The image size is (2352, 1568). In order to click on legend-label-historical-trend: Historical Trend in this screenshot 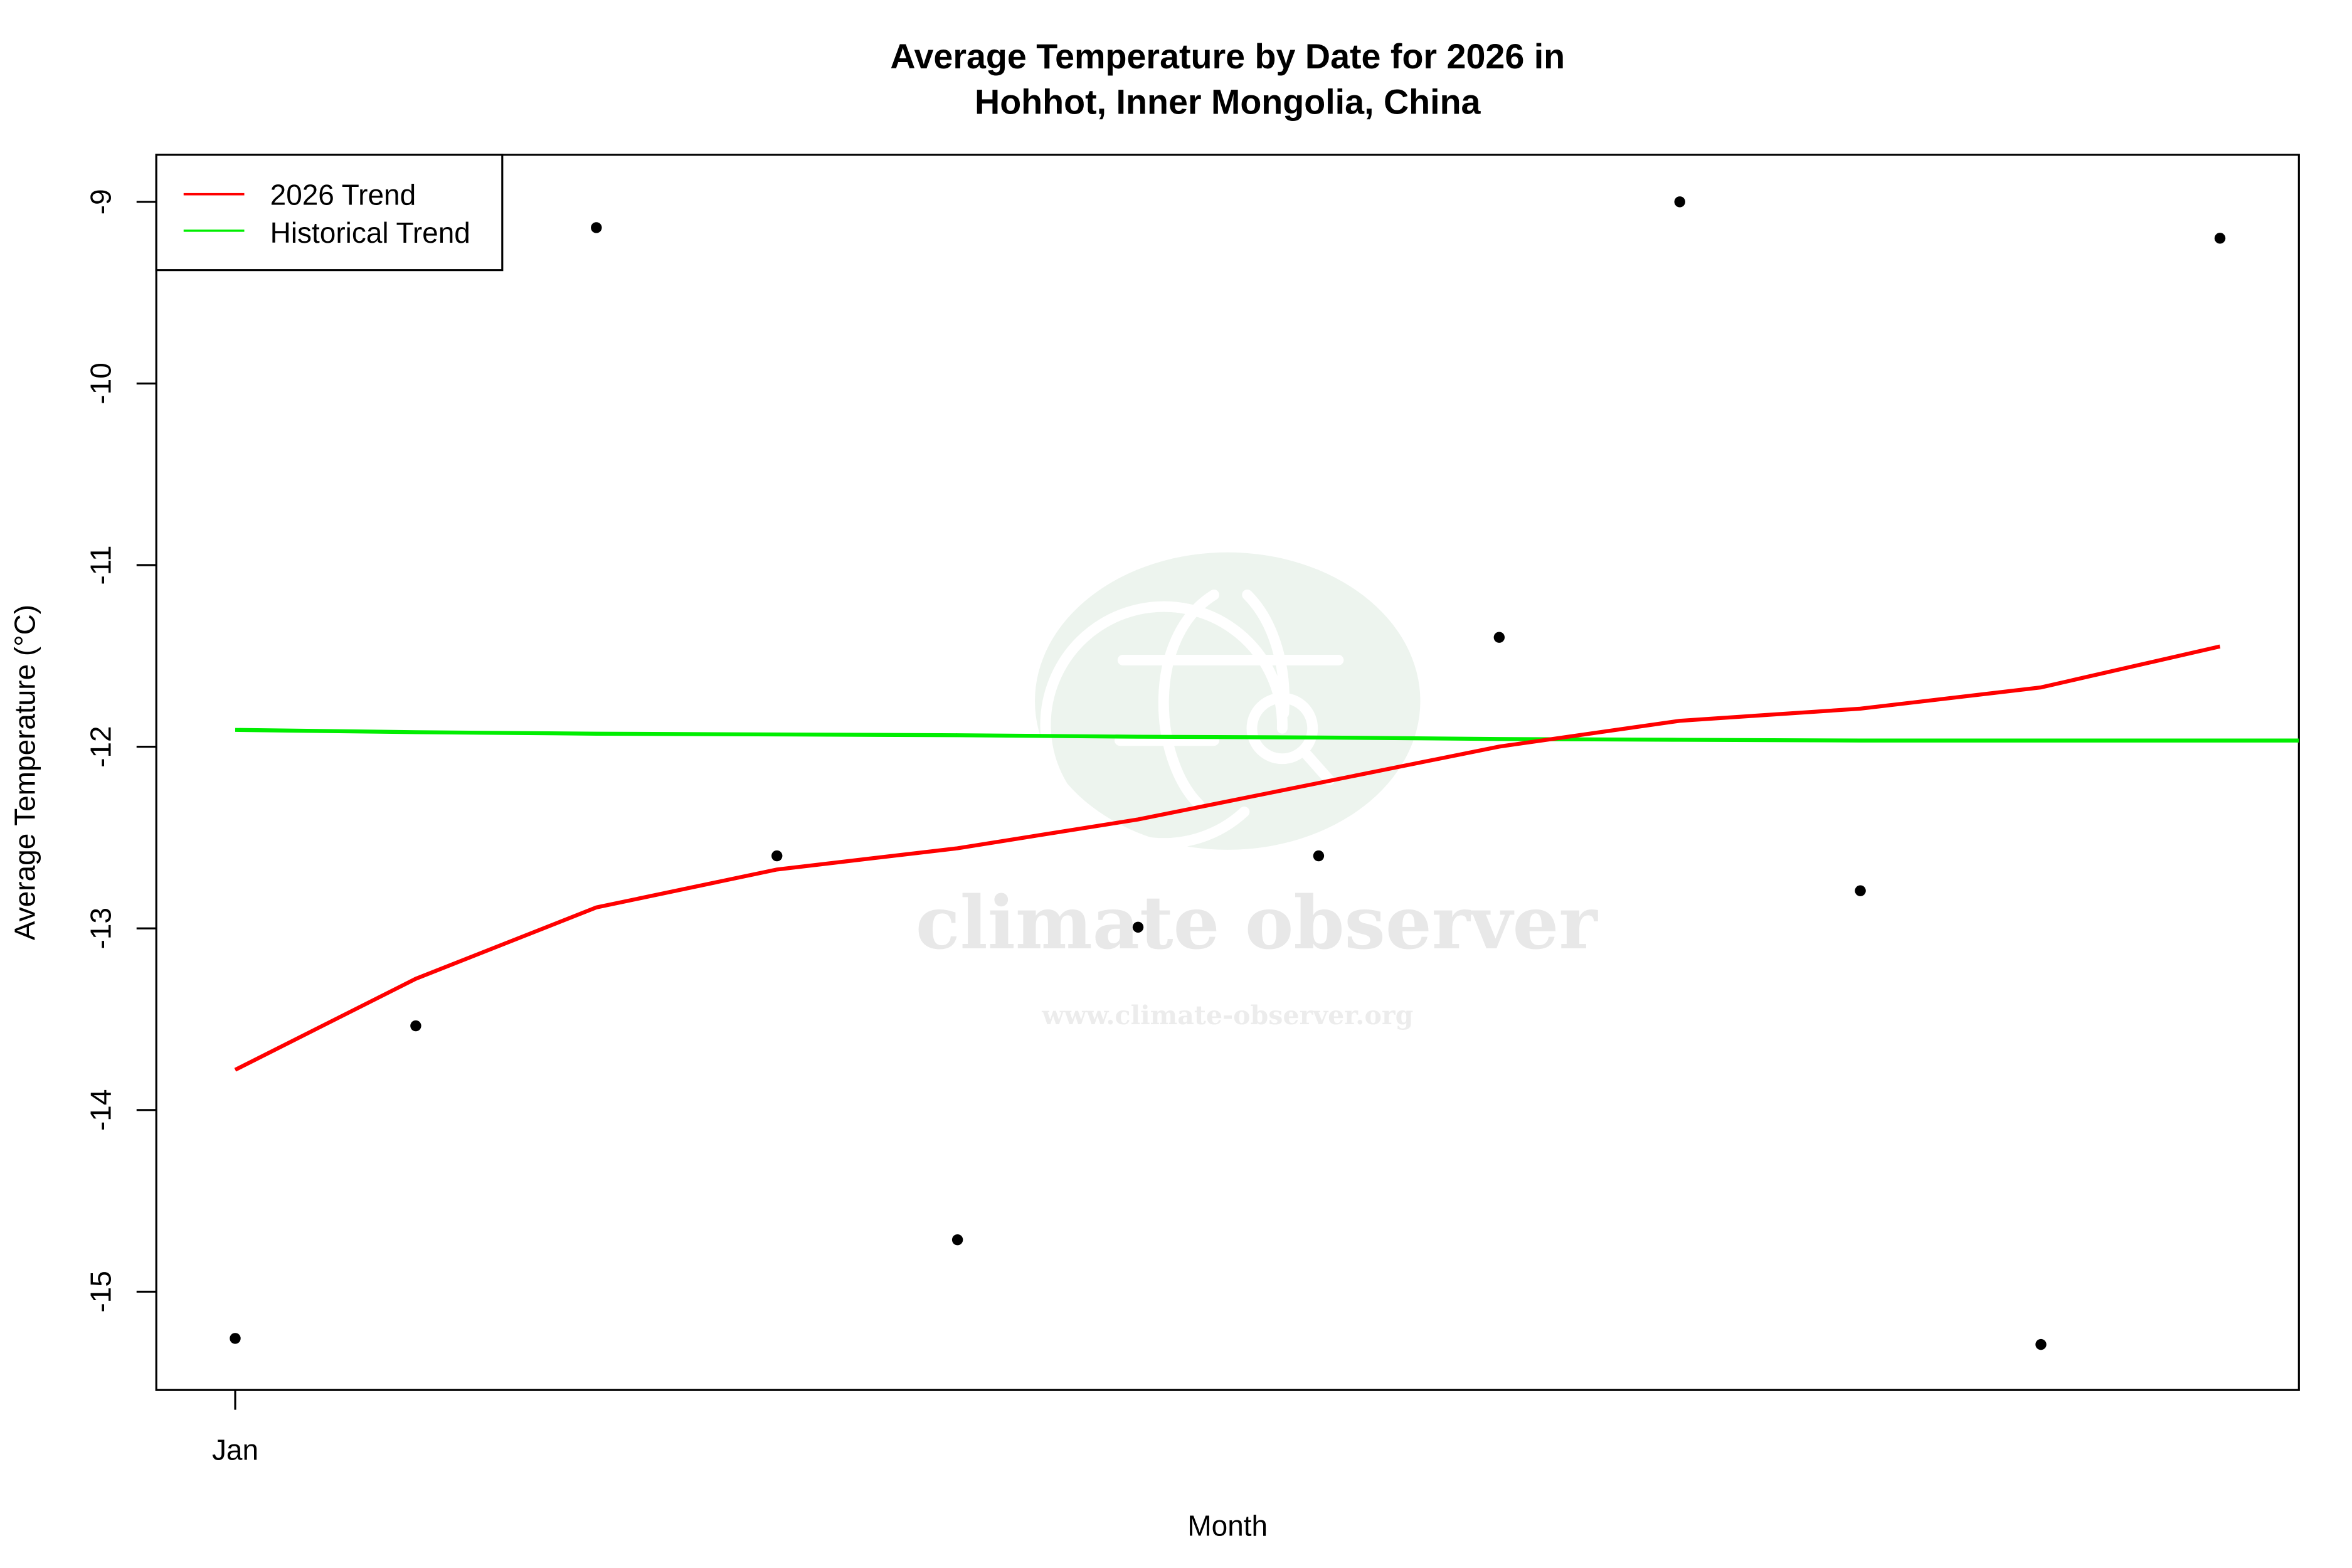, I will do `click(370, 232)`.